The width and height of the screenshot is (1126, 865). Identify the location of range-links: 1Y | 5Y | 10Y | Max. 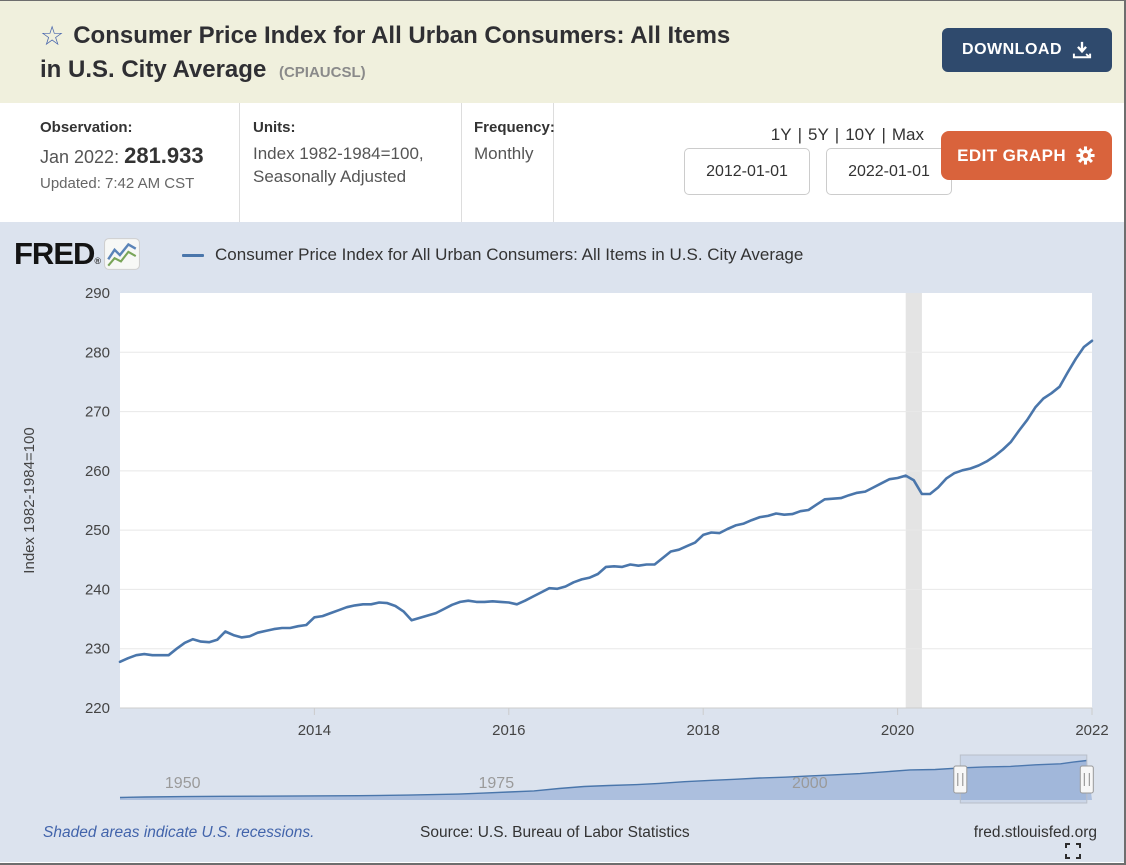
(847, 135).